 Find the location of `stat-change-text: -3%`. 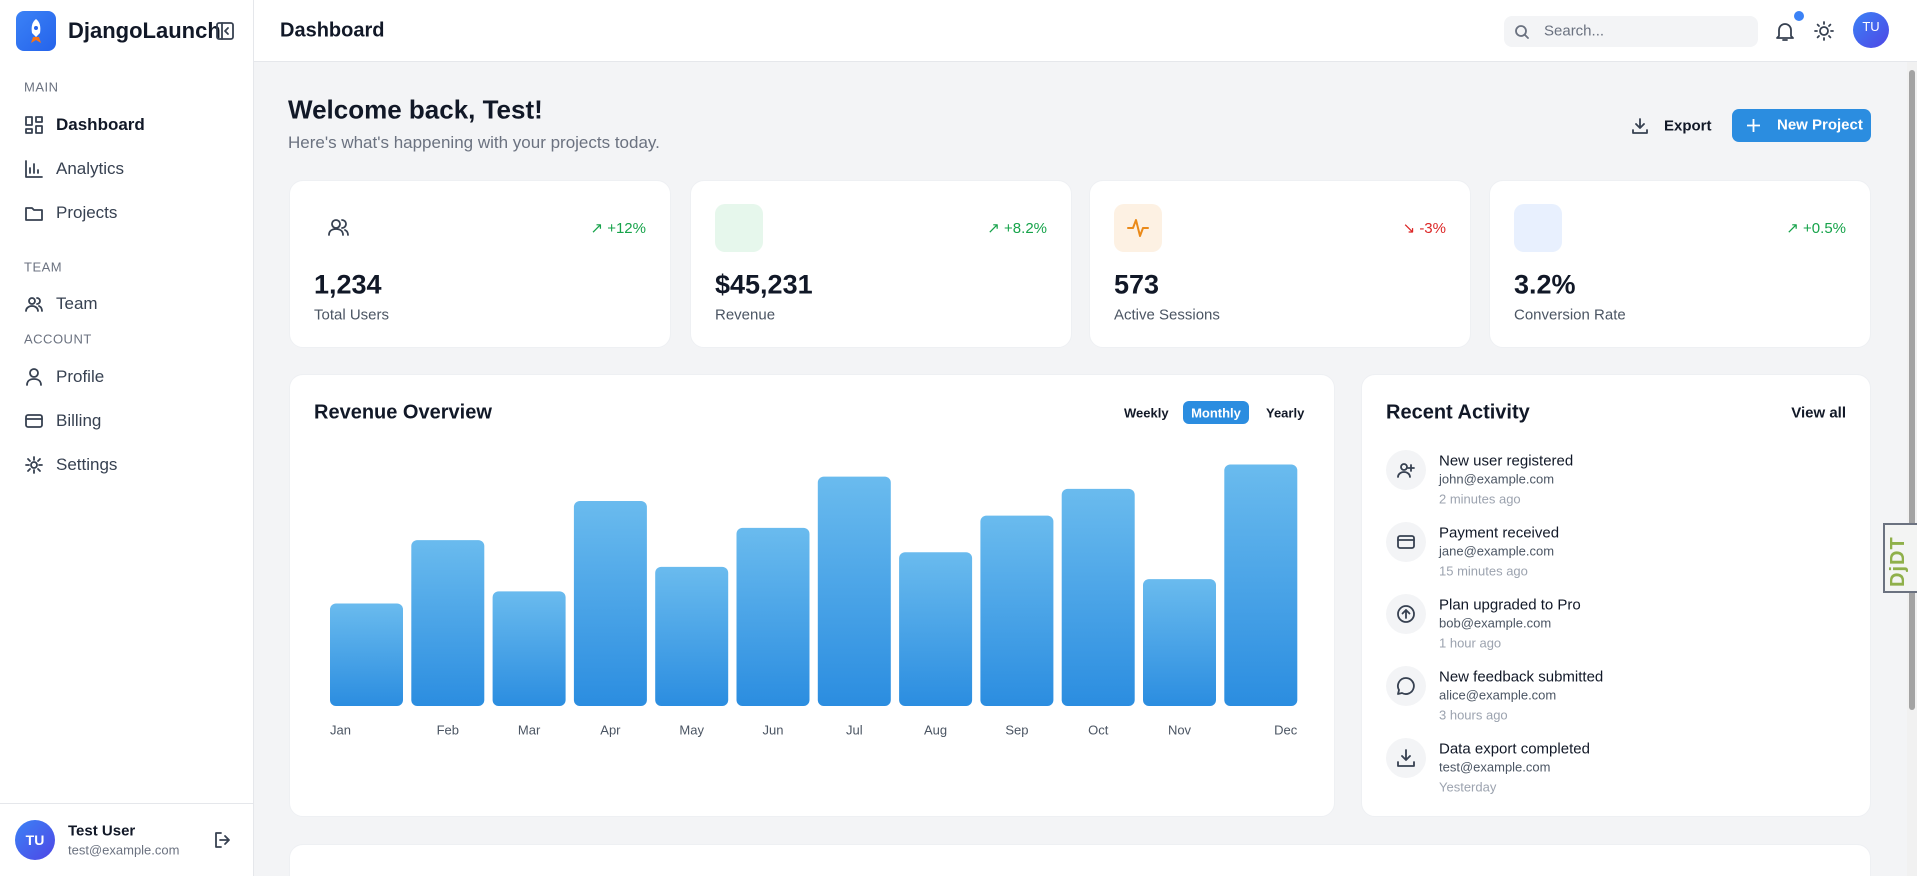

stat-change-text: -3% is located at coordinates (1432, 228).